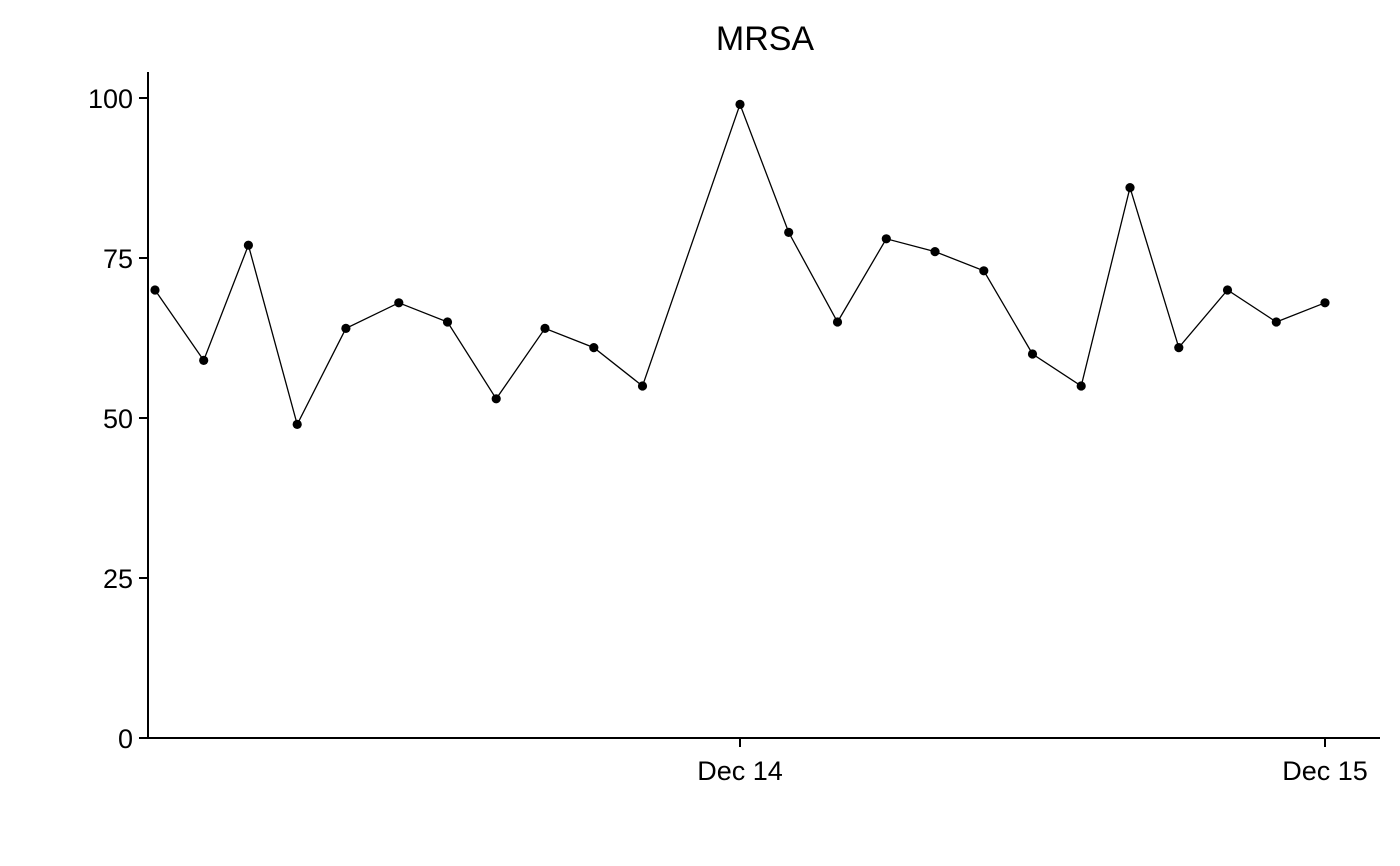  I want to click on chart-title: MRSA, so click(765, 39).